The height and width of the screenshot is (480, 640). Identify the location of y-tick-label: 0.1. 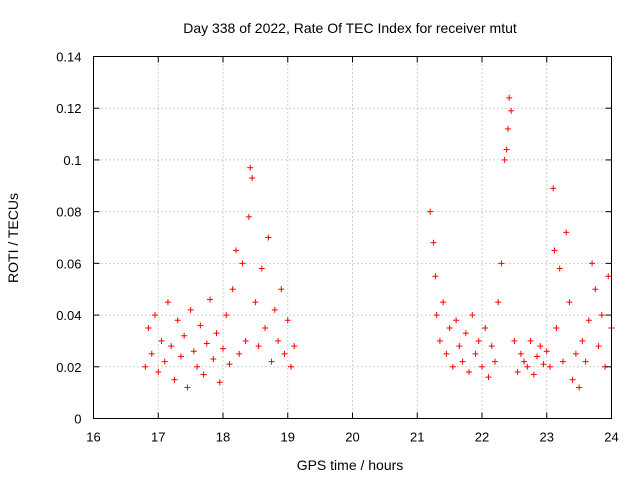
(72, 160).